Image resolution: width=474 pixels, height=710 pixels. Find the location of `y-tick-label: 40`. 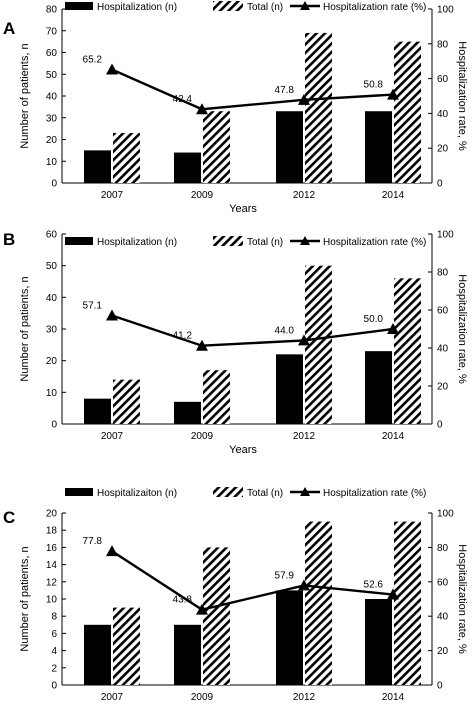

y-tick-label: 40 is located at coordinates (52, 97).